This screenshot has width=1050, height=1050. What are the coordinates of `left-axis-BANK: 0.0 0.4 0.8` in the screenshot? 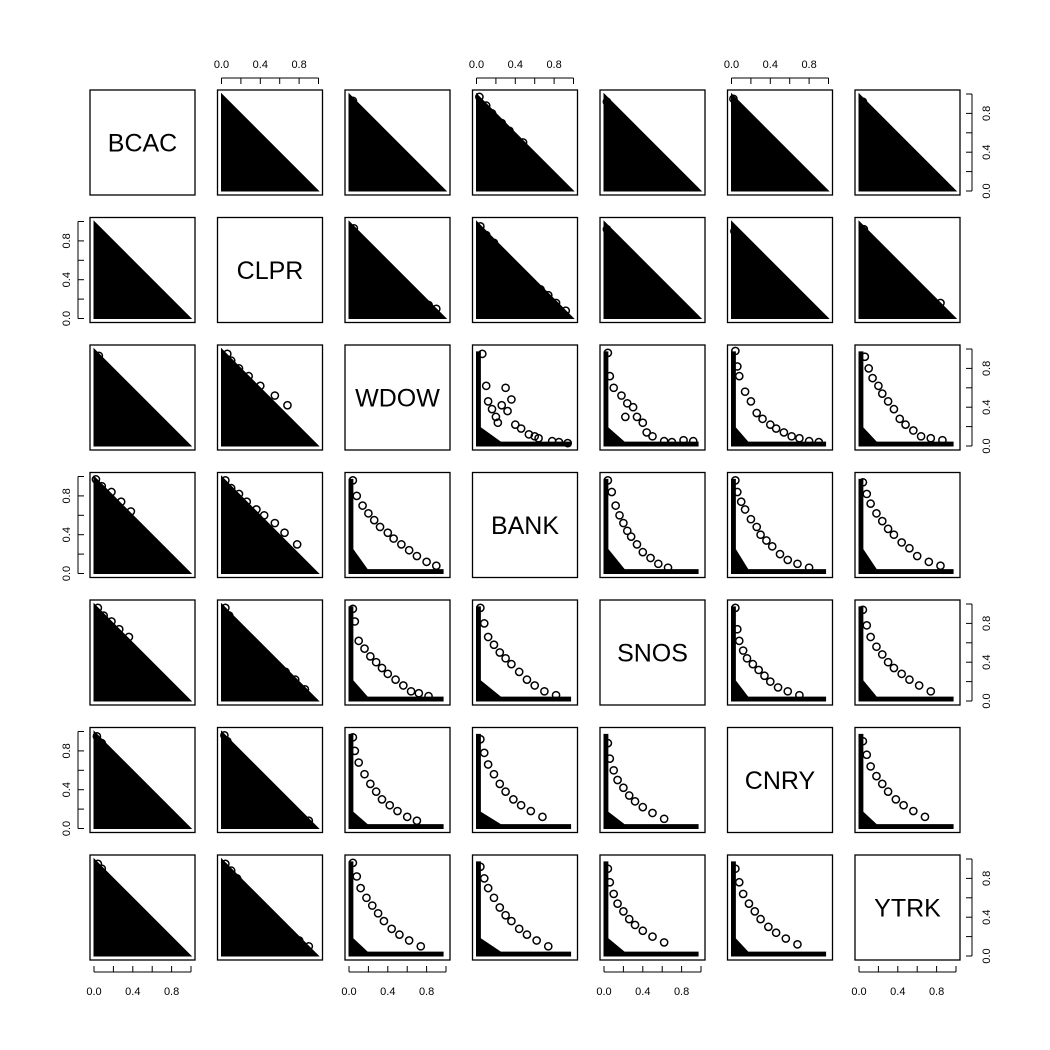 It's located at (72, 528).